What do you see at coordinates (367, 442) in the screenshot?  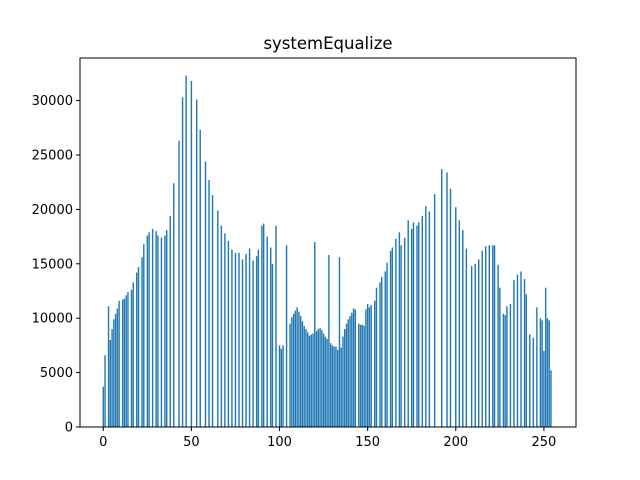 I see `x-tick-label: 150` at bounding box center [367, 442].